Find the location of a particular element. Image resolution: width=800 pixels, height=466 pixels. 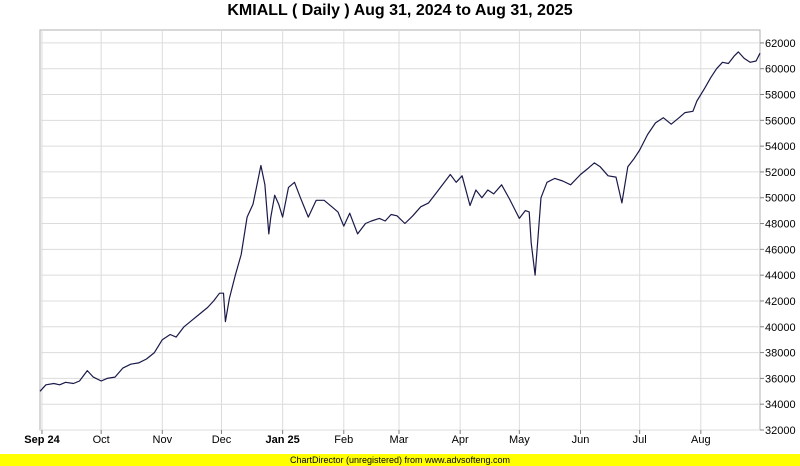

y-tick-label: 62000 is located at coordinates (780, 44).